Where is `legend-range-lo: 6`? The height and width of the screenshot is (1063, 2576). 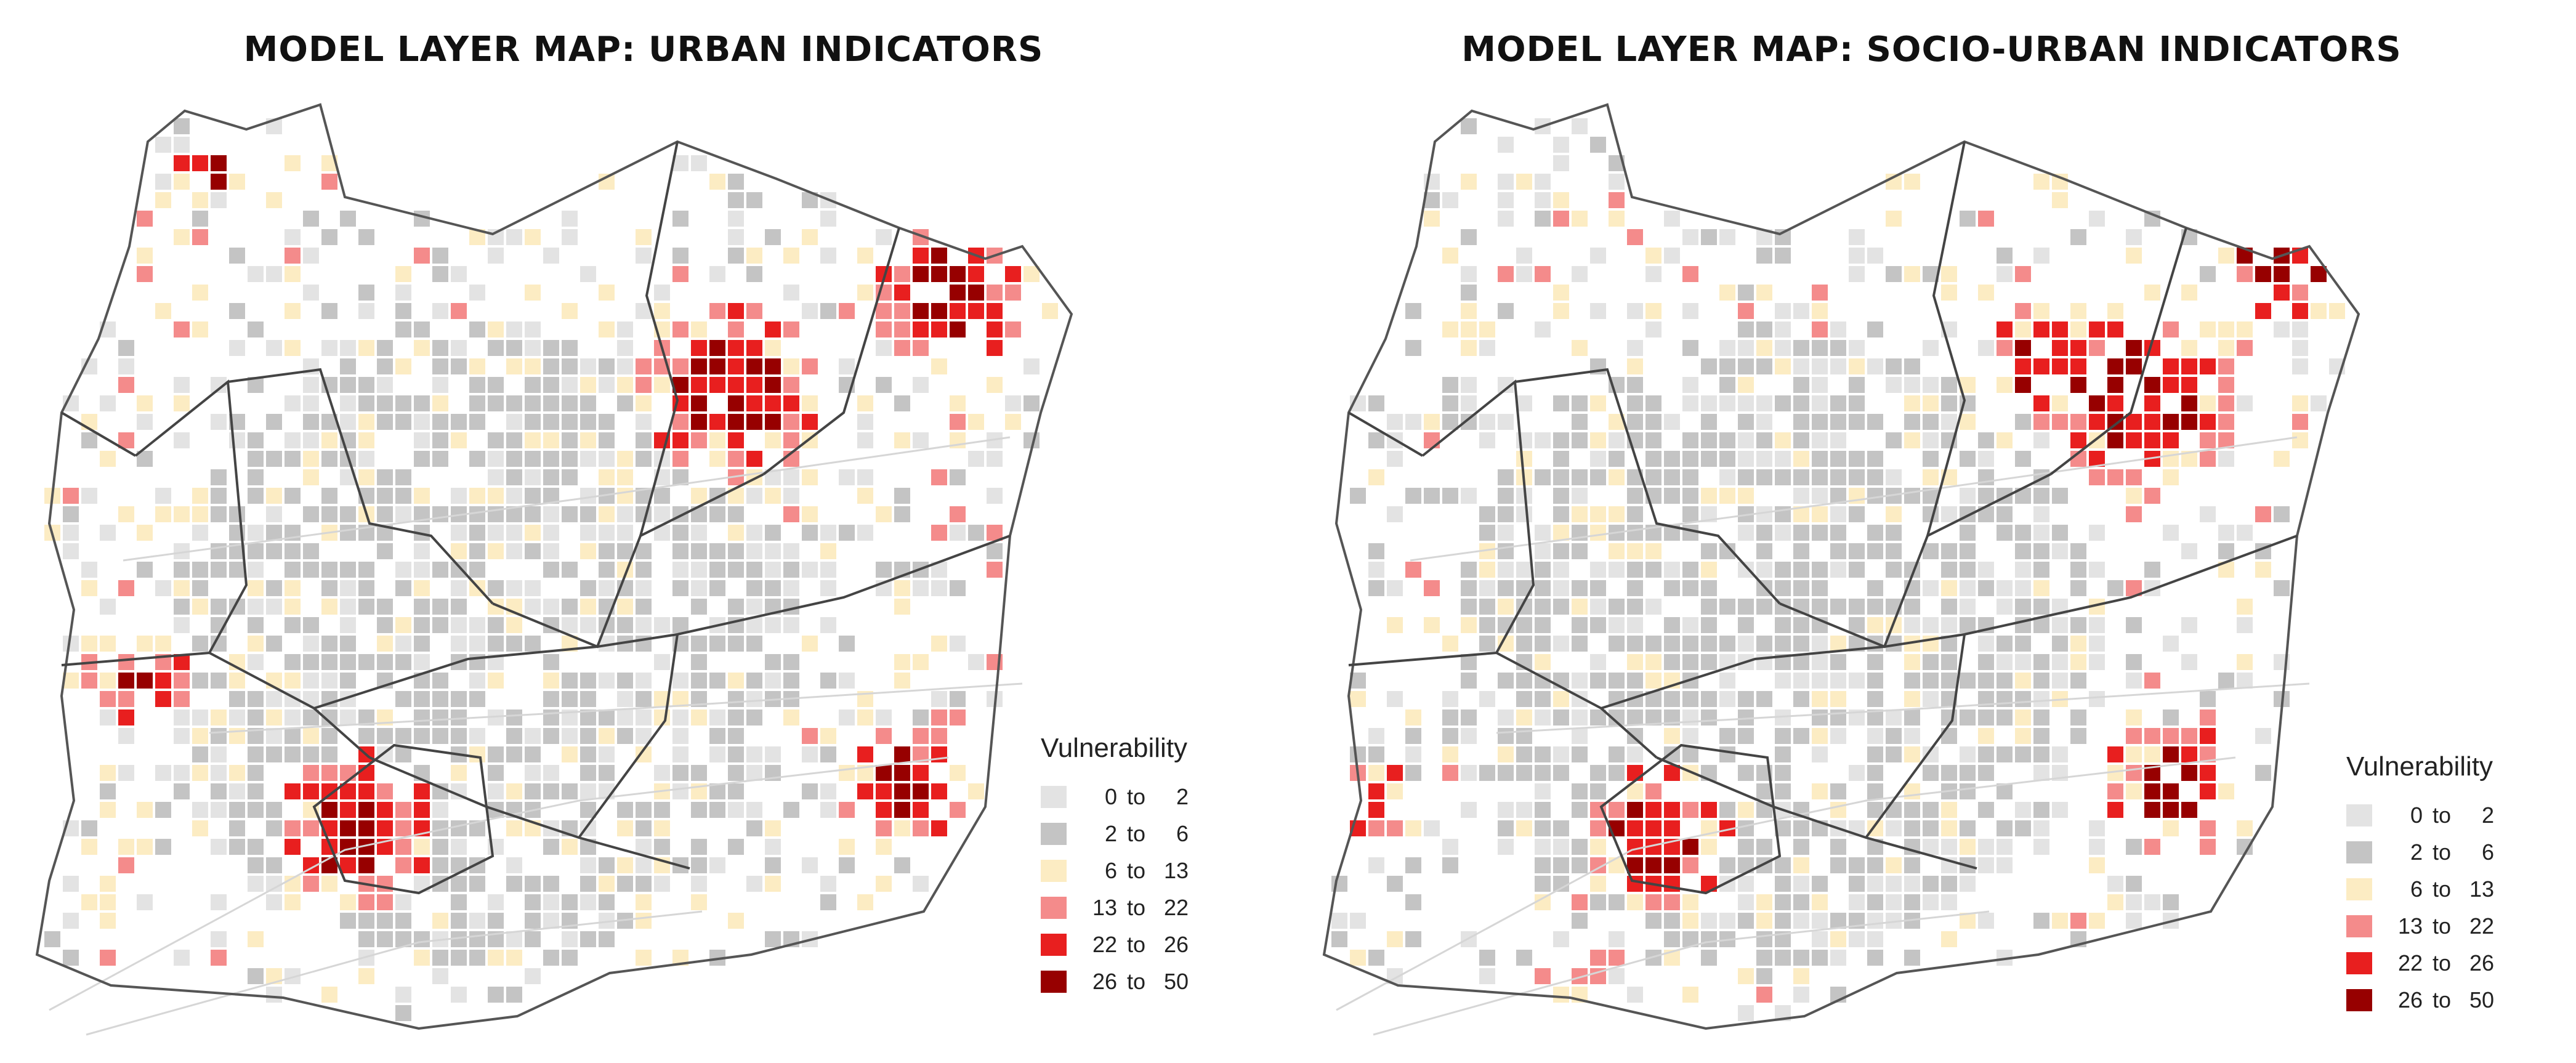 legend-range-lo: 6 is located at coordinates (2416, 889).